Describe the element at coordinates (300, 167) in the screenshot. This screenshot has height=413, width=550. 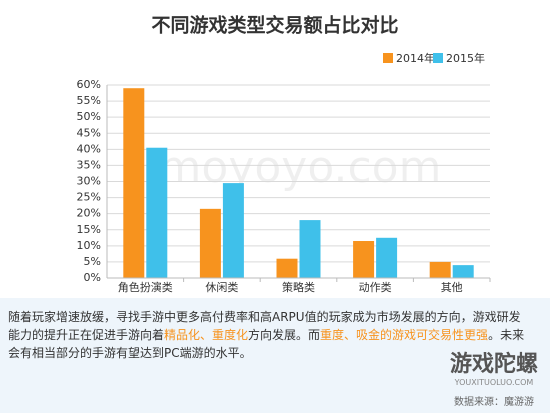
I see `watermark: moyoyo.com` at that location.